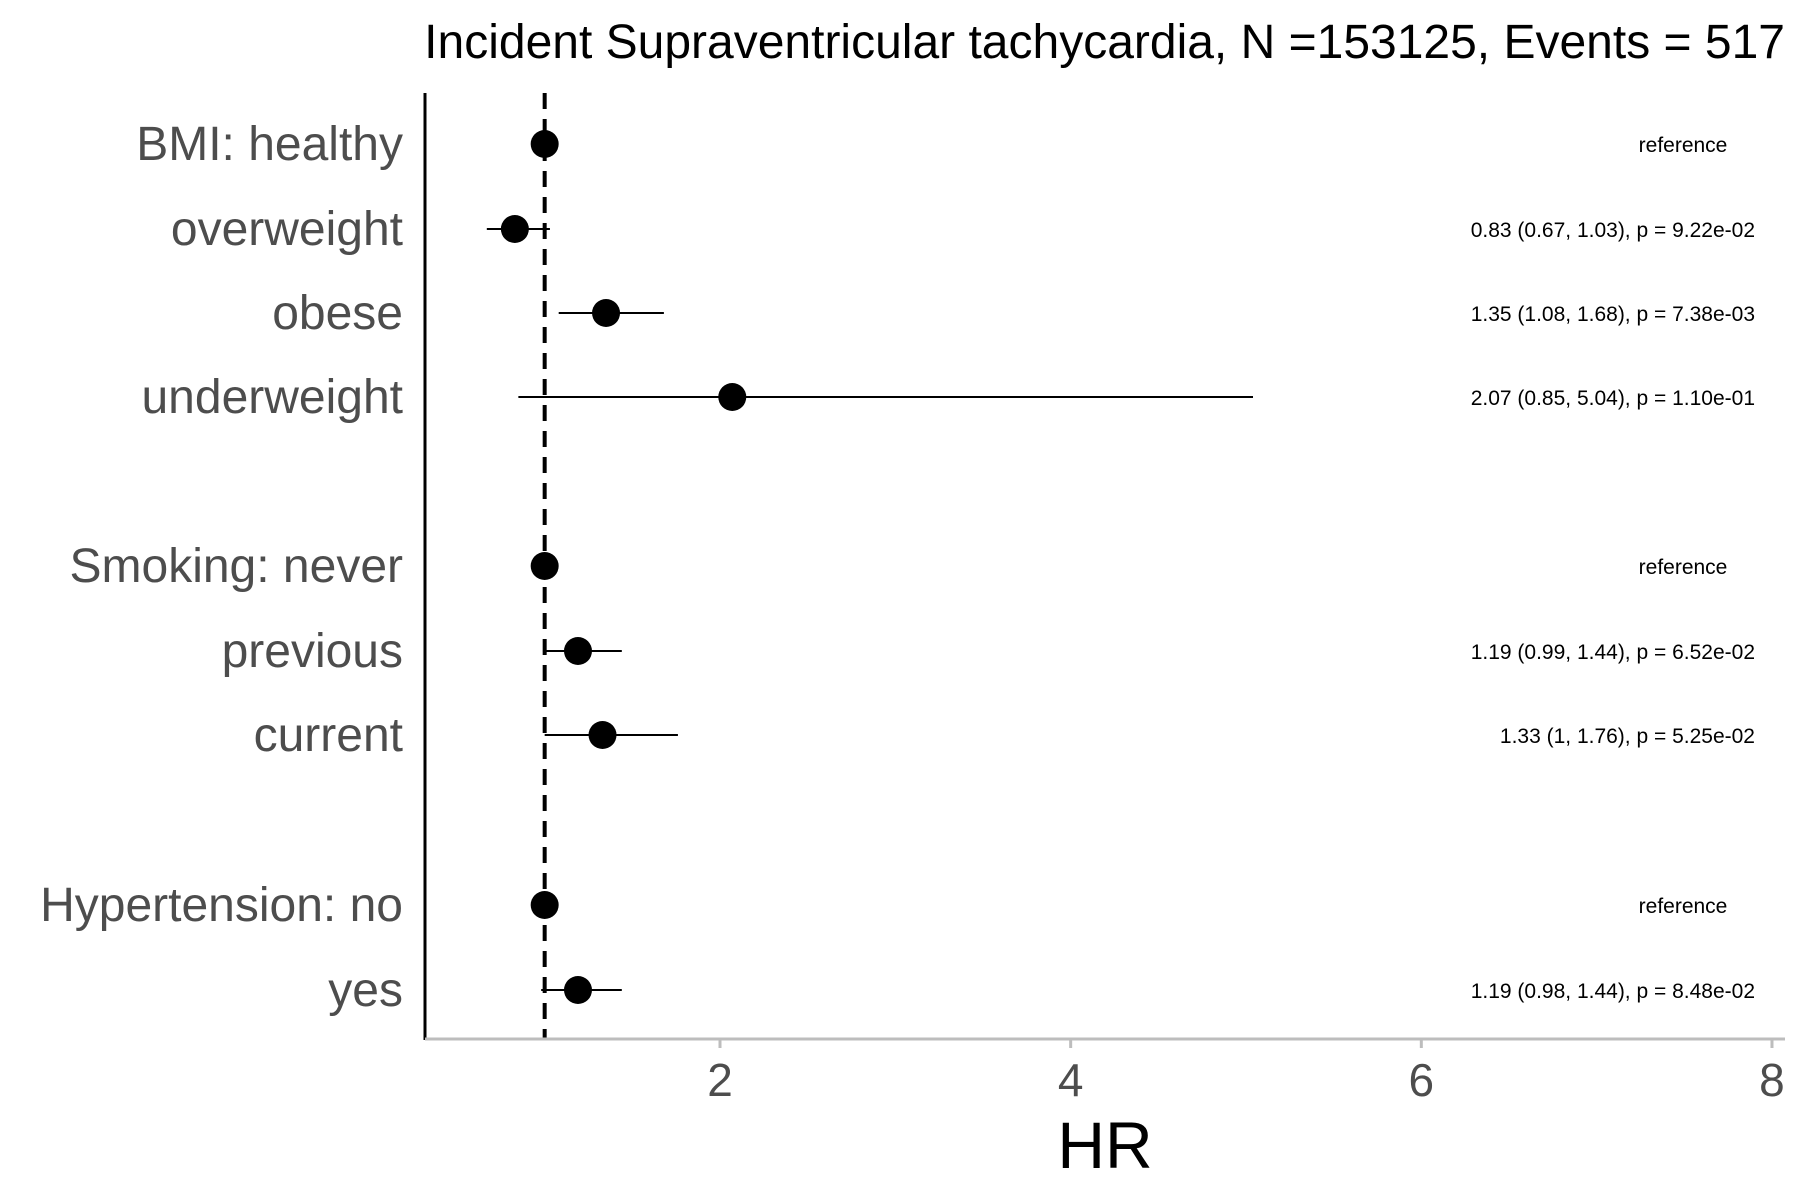 This screenshot has width=1800, height=1200. I want to click on x-tick-label: 4, so click(1071, 1080).